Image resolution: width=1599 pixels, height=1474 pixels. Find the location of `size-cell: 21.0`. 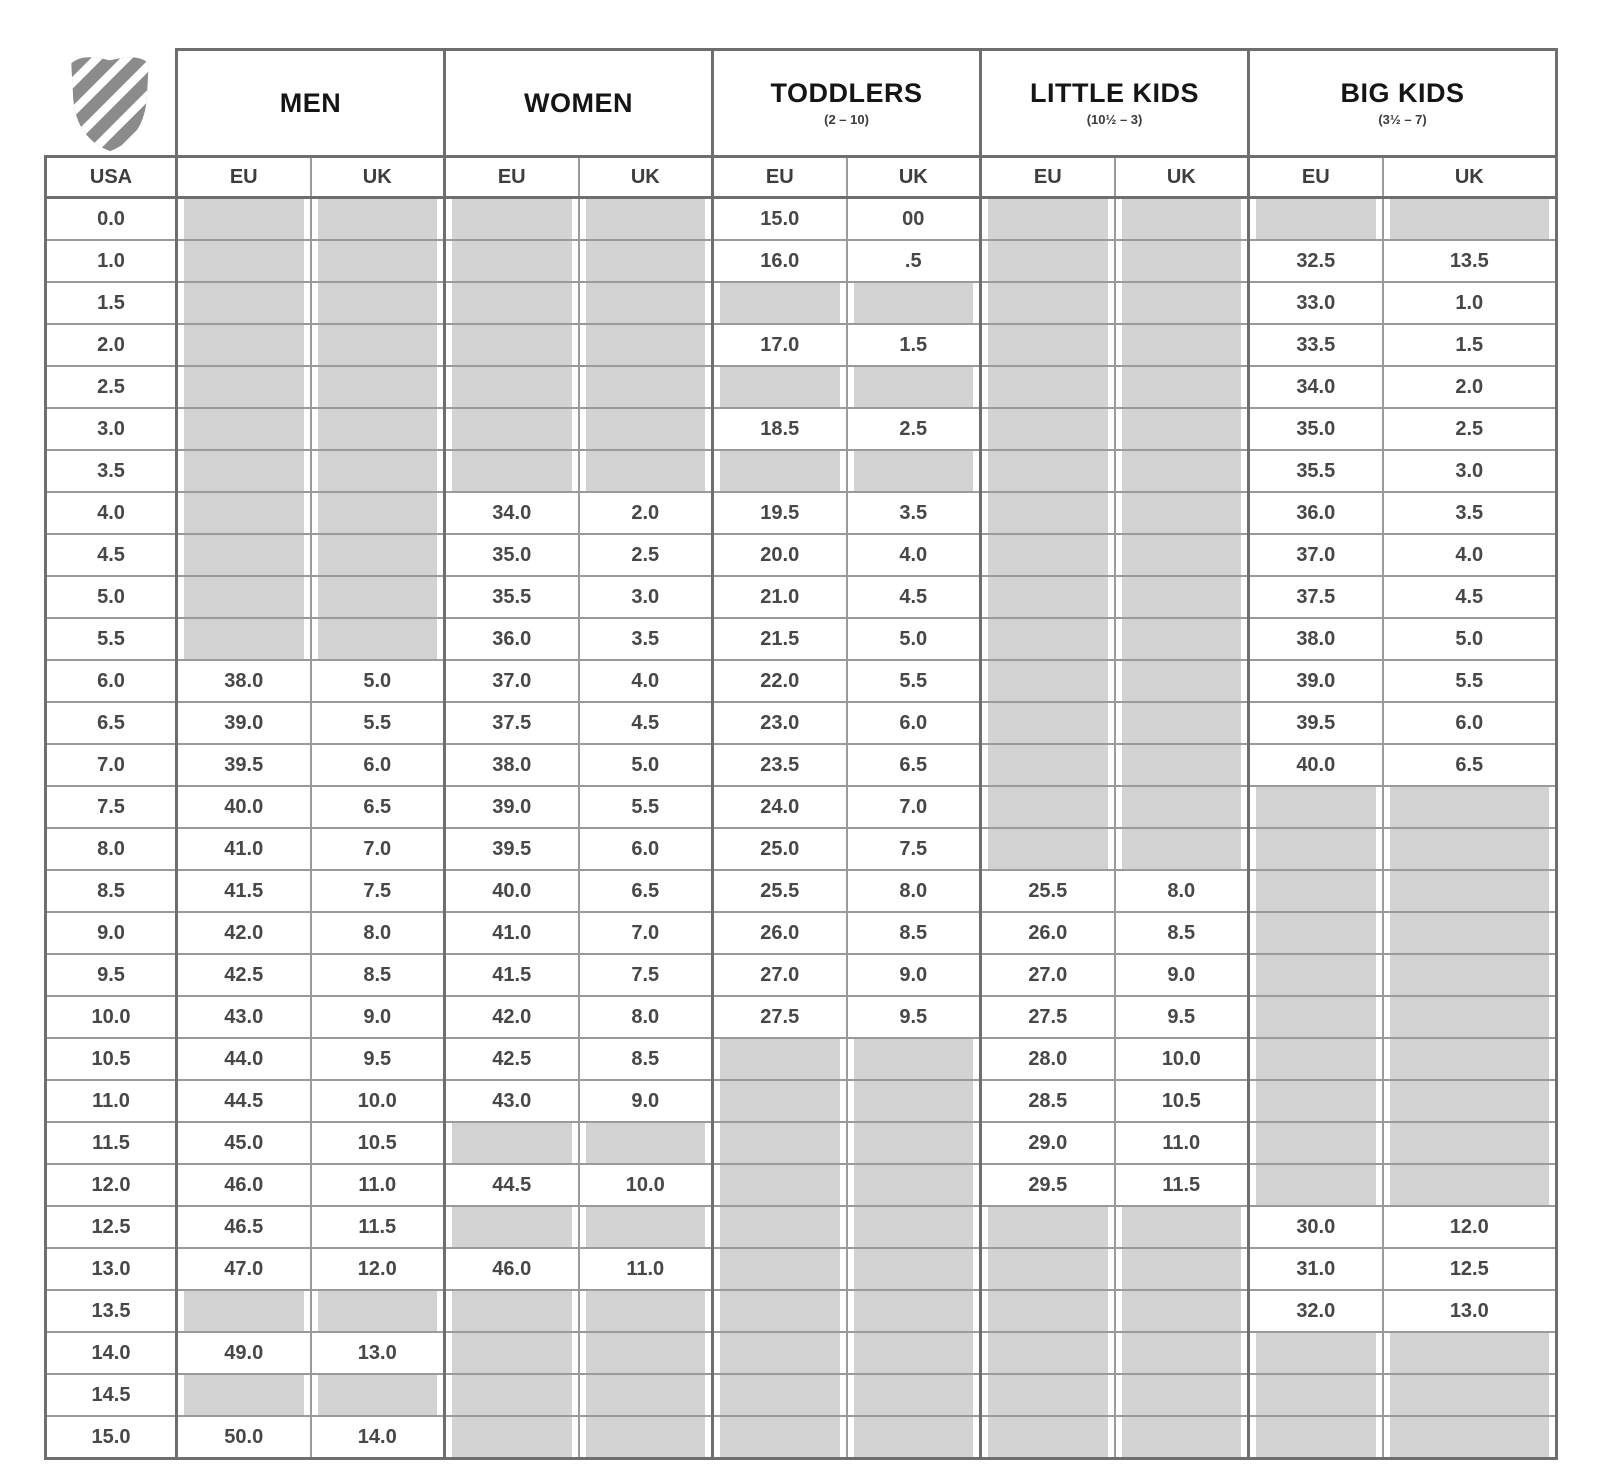

size-cell: 21.0 is located at coordinates (779, 597).